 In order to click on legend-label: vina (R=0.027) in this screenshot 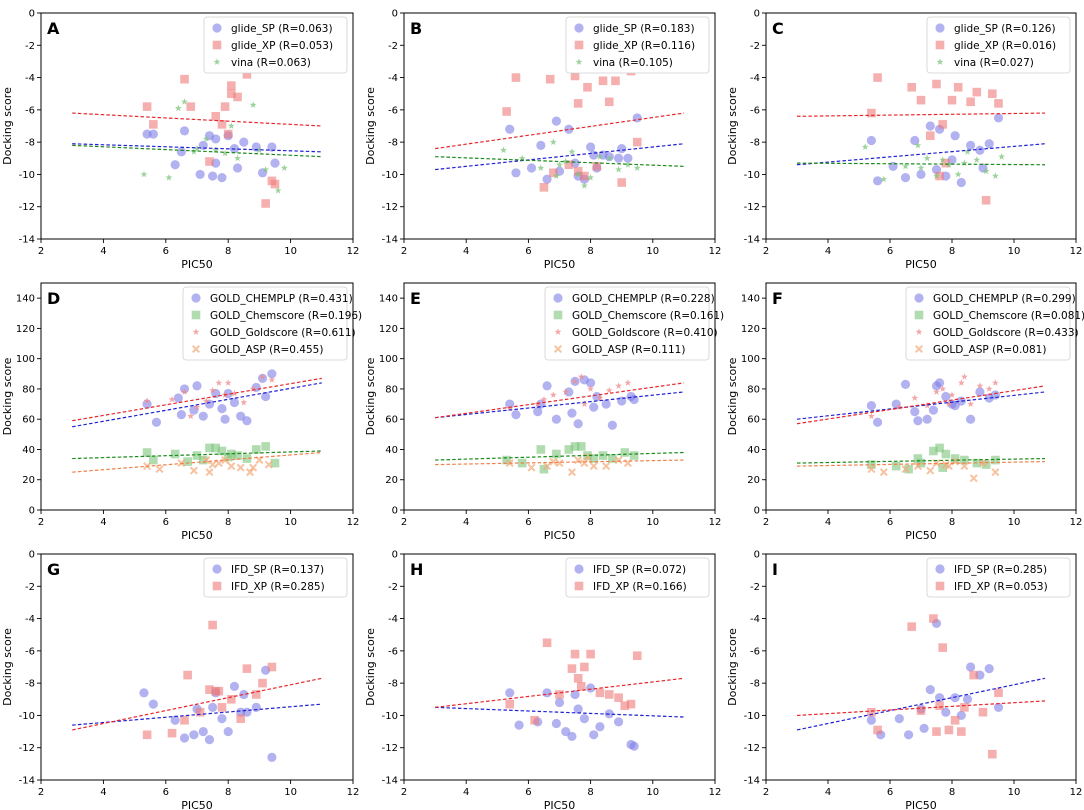, I will do `click(994, 63)`.